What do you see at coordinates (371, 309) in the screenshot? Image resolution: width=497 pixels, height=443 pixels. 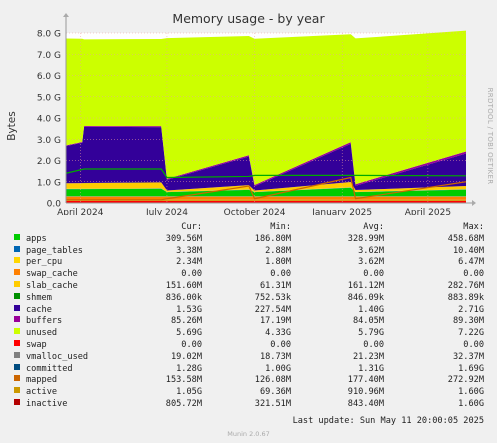 I see `legend-avg: 1.40G` at bounding box center [371, 309].